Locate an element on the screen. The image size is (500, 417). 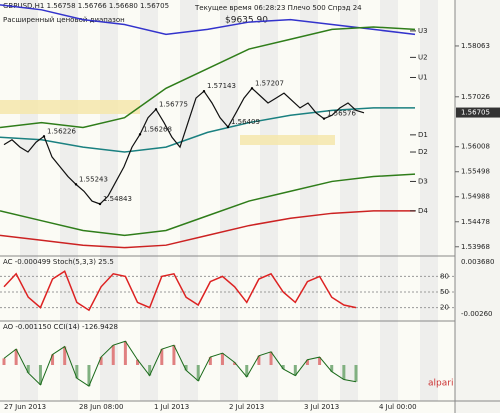
current-price: 1.56705 is located at coordinates (475, 113).